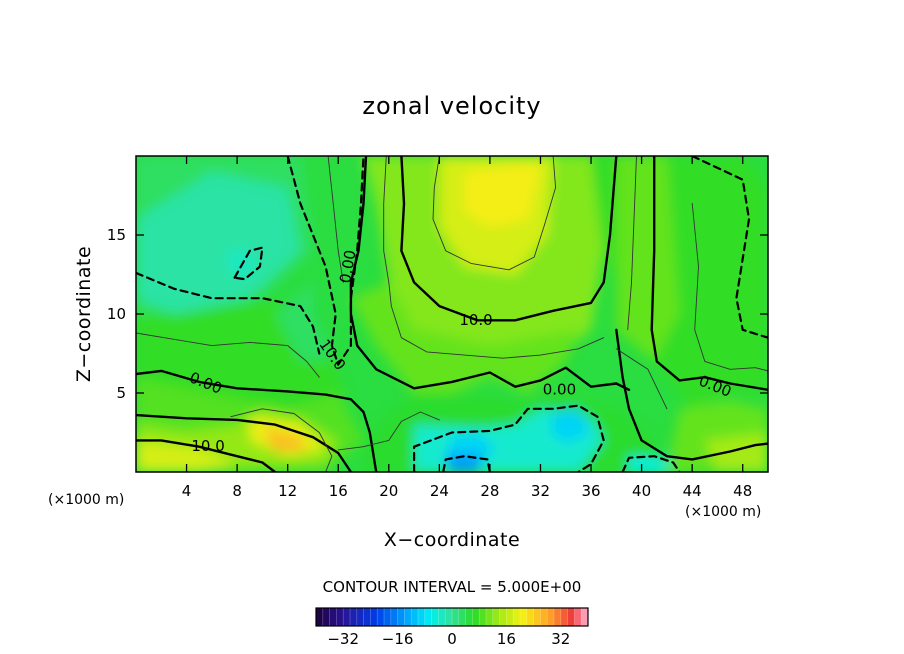 This screenshot has width=904, height=654. I want to click on contour-interval-note: CONTOUR INTERVAL = 5.000E+00, so click(452, 587).